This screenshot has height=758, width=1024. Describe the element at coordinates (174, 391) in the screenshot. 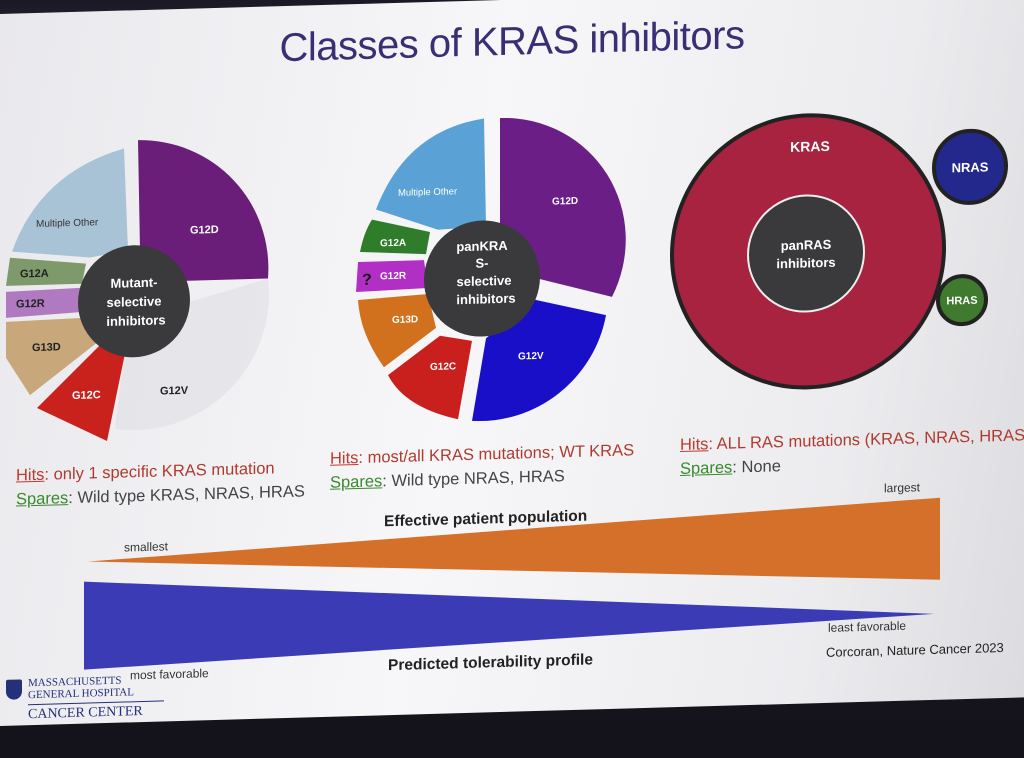

I see `panel1-label-g12v: G12V` at that location.